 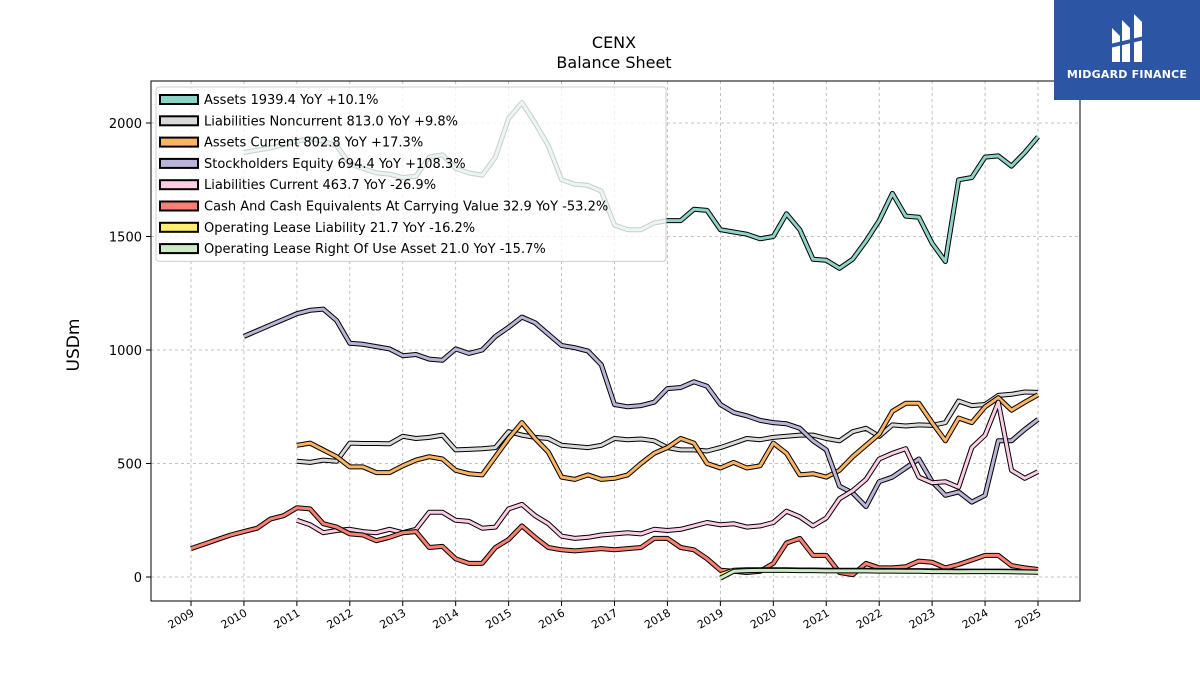 What do you see at coordinates (710, 618) in the screenshot?
I see `x-tick-label: 2019` at bounding box center [710, 618].